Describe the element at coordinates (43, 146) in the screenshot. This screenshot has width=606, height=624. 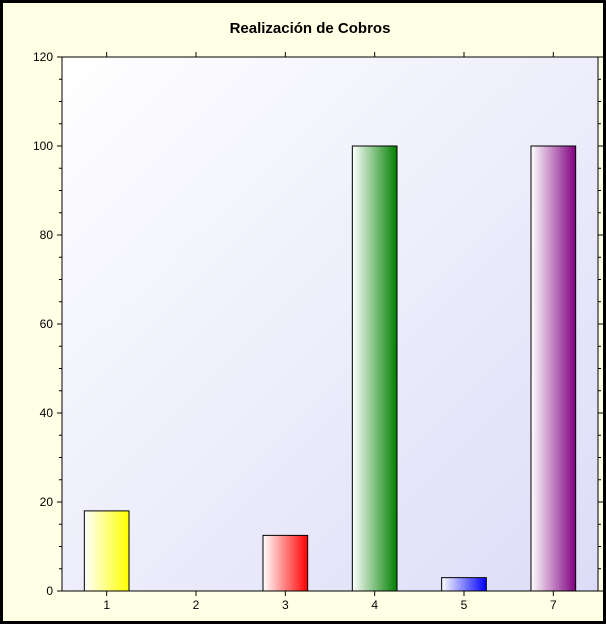
I see `y-tick-label: 100` at that location.